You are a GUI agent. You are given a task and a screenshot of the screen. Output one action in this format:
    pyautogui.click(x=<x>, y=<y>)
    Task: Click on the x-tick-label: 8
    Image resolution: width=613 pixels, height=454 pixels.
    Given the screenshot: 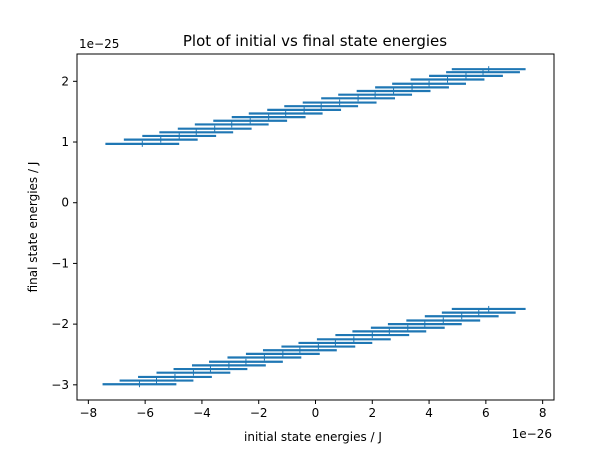 What is the action you would take?
    pyautogui.click(x=543, y=413)
    